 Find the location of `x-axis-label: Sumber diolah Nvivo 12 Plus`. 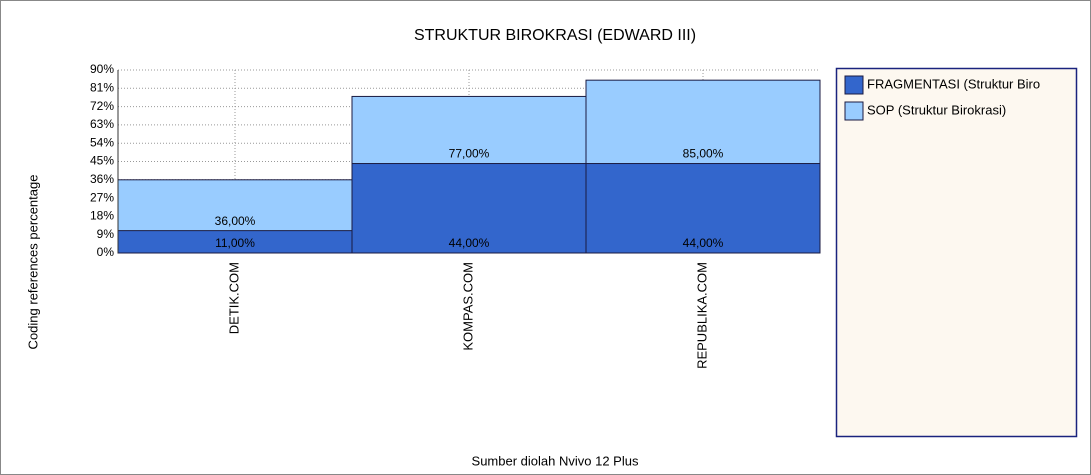

x-axis-label: Sumber diolah Nvivo 12 Plus is located at coordinates (555, 460).